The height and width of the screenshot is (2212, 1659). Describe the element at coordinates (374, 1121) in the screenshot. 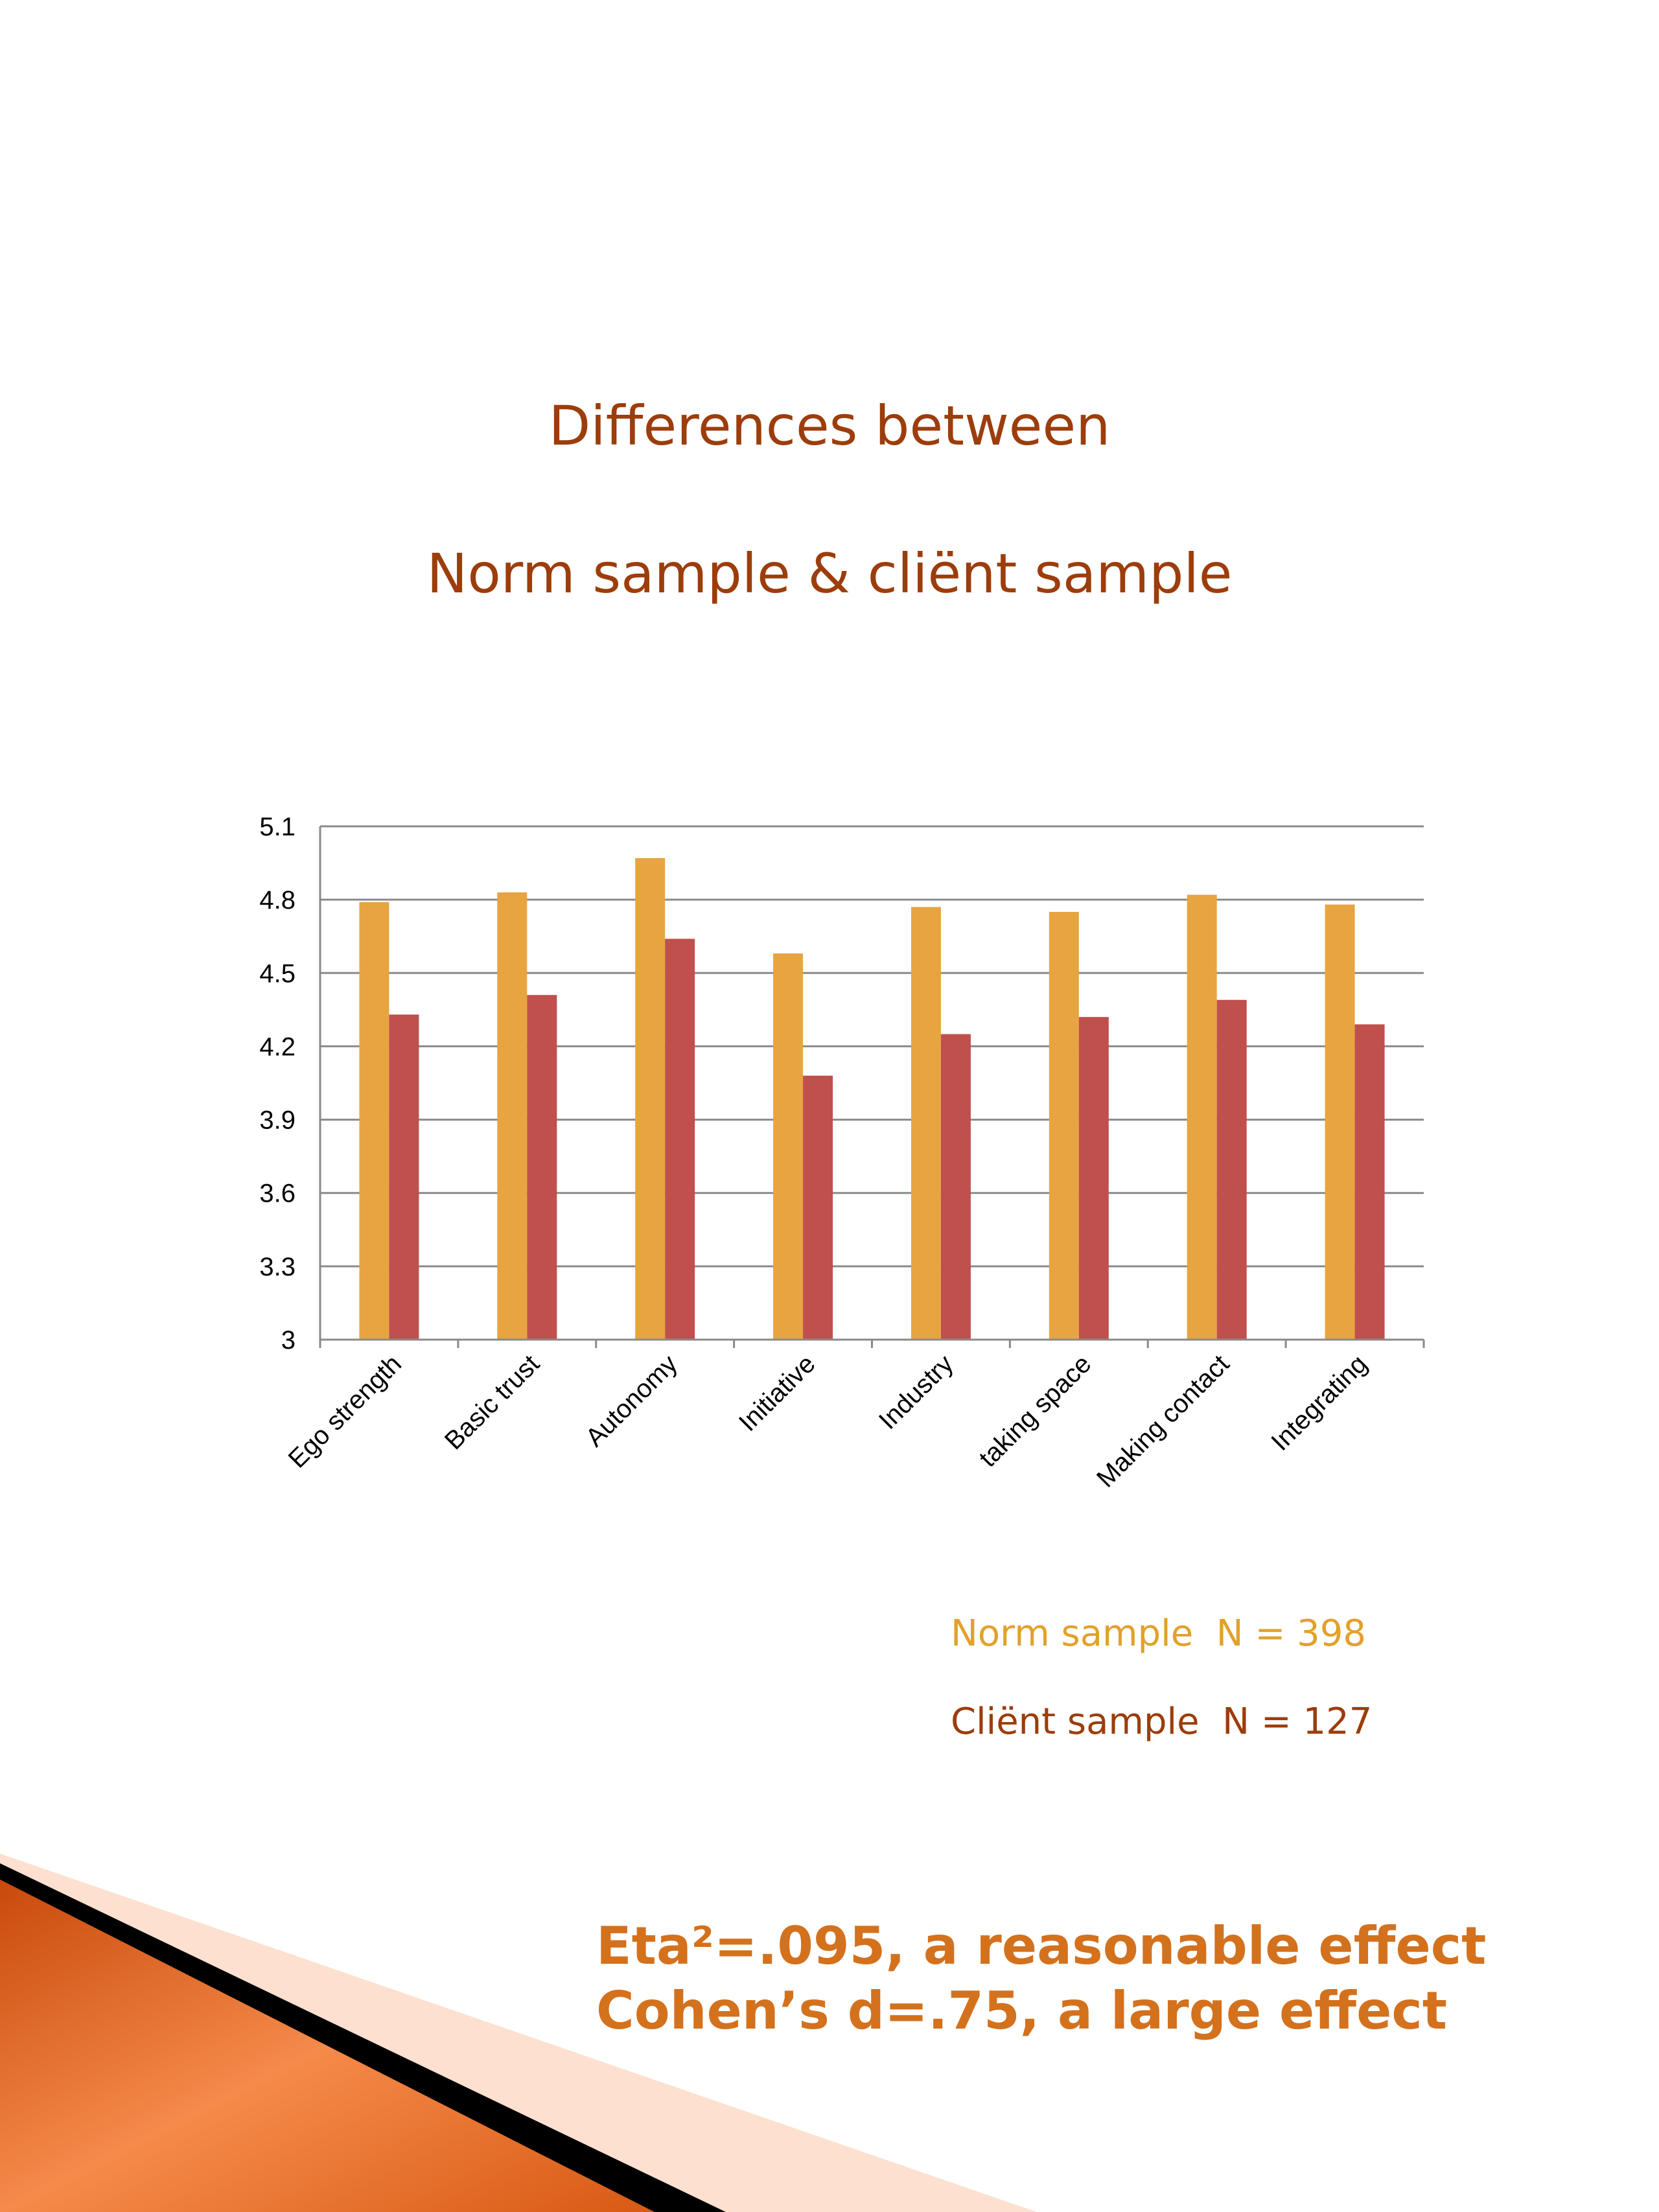

I see `bar-norm-ego-strength` at that location.